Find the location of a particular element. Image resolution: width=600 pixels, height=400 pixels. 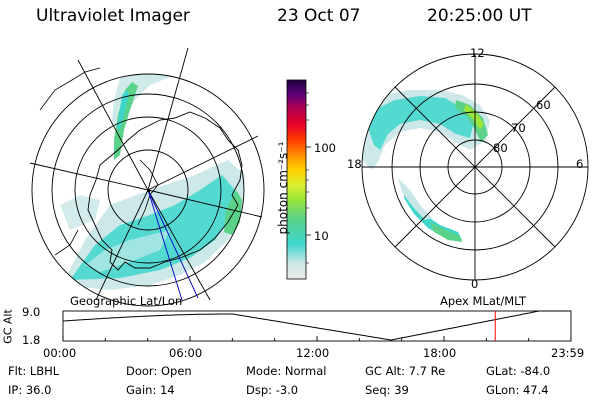

info-glat: GLat: -84.0 is located at coordinates (518, 371).